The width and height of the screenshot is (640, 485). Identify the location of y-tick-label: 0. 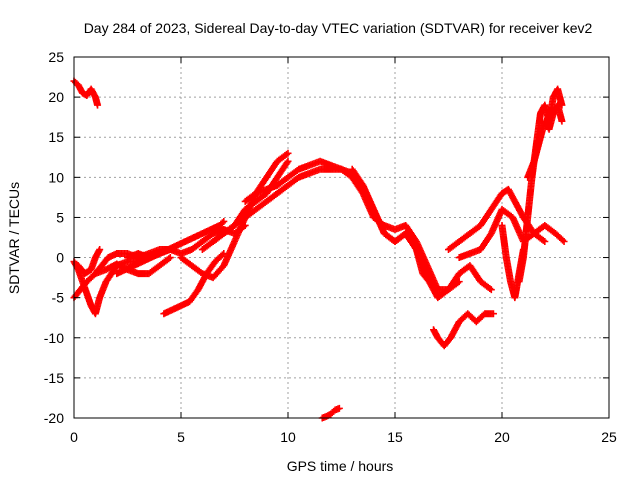
(60, 258).